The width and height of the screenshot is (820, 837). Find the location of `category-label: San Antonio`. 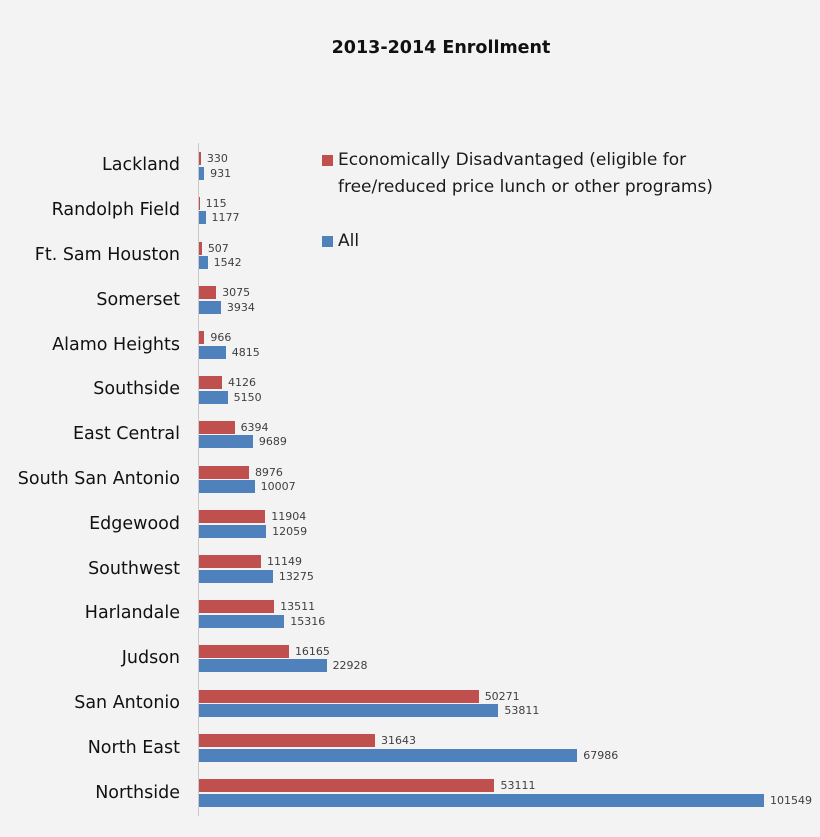

category-label: San Antonio is located at coordinates (127, 702).